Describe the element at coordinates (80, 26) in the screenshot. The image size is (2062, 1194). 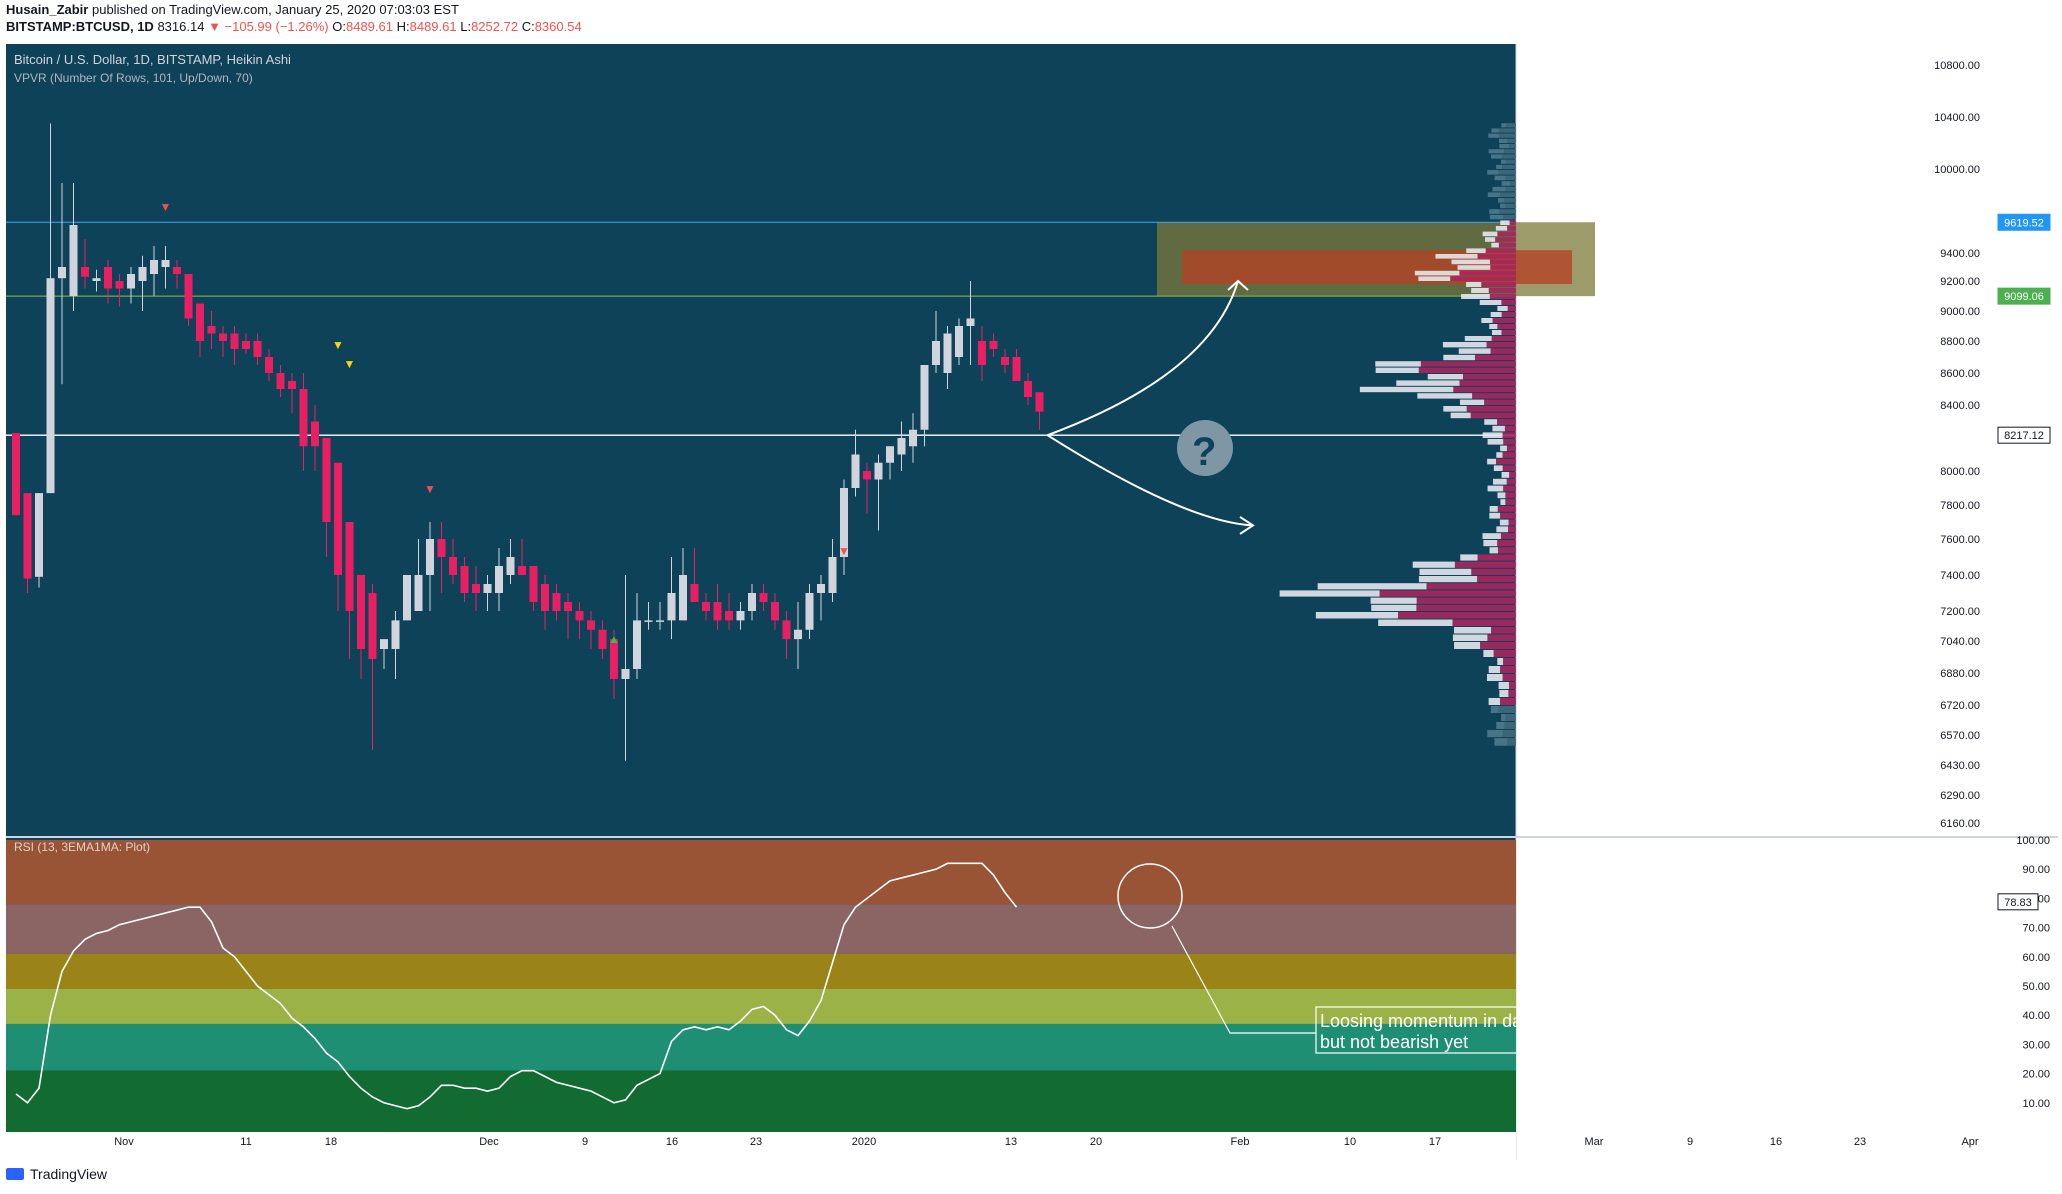
I see `symbol-label: BITSTAMP:BTCUSD, 1D` at that location.